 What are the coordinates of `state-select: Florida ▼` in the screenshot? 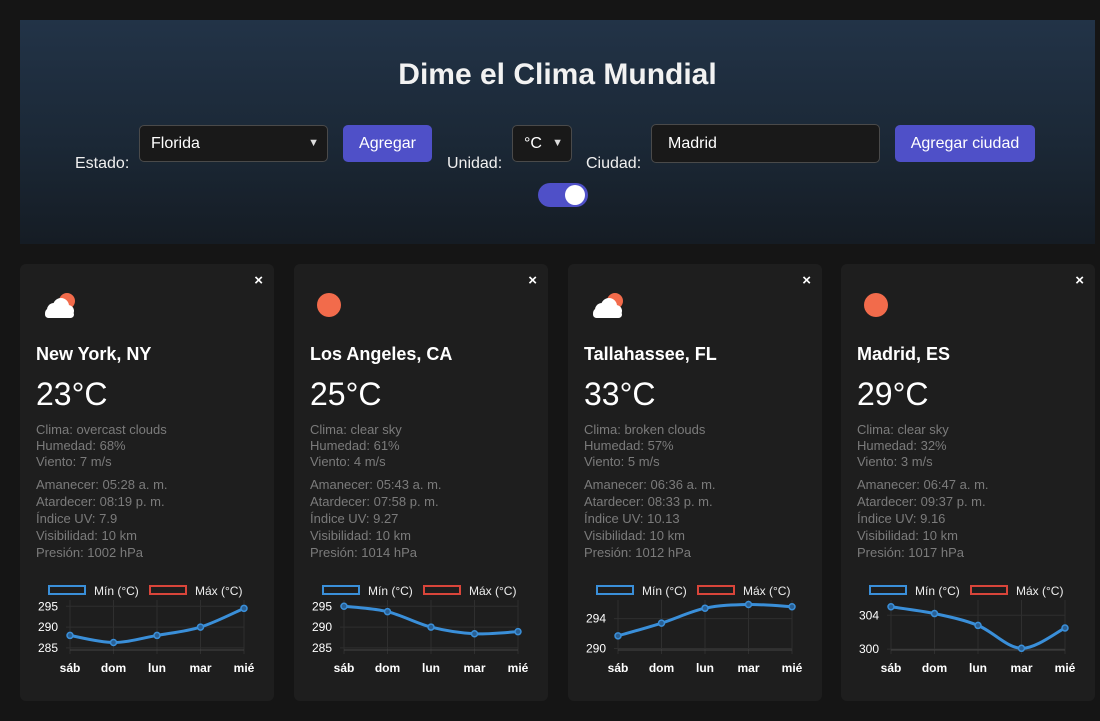 It's located at (233, 143).